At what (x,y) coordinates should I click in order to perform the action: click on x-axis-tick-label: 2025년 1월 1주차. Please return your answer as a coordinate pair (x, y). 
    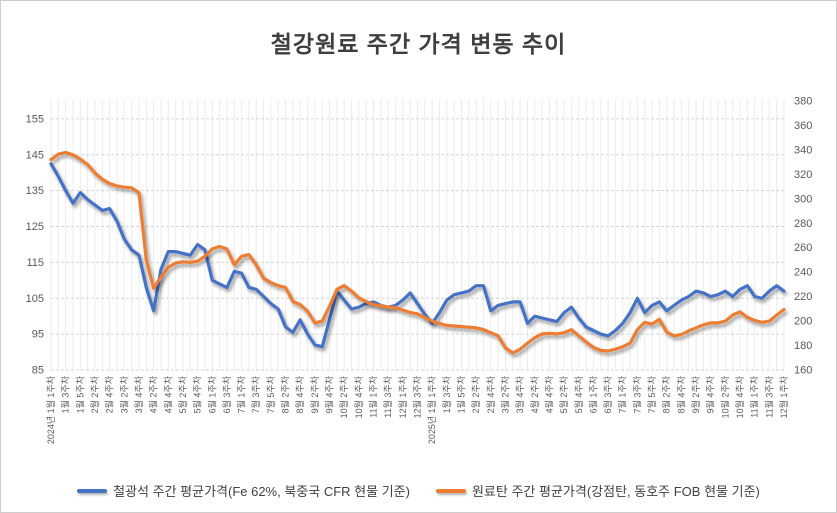
    Looking at the image, I should click on (431, 409).